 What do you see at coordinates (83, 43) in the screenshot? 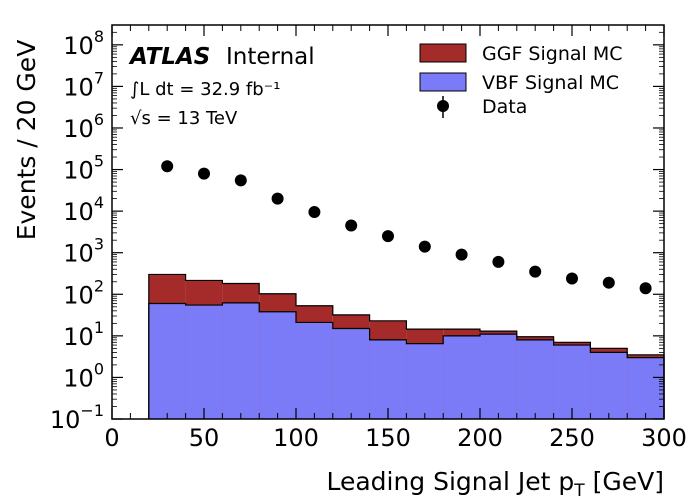
I see `y-tick-label: 10⁸` at bounding box center [83, 43].